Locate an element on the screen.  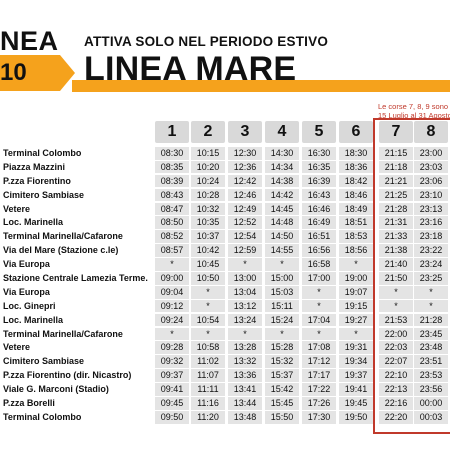
time-cell: 23:45 is located at coordinates (431, 334).